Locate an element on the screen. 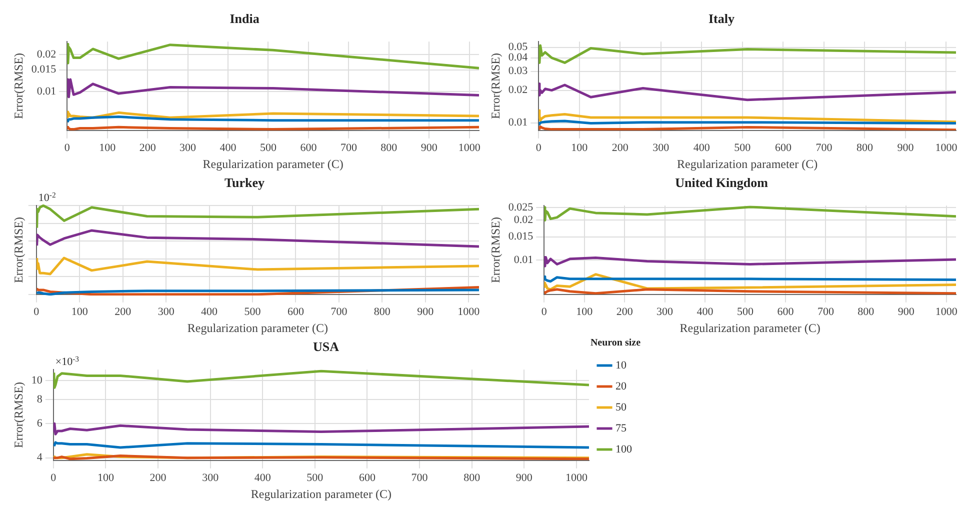 The height and width of the screenshot is (510, 970). chart-title: USA is located at coordinates (326, 346).